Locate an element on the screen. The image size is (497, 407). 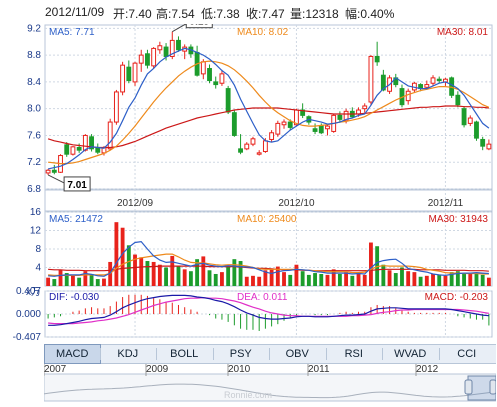
nav-year-2009: 2009 is located at coordinates (157, 369).